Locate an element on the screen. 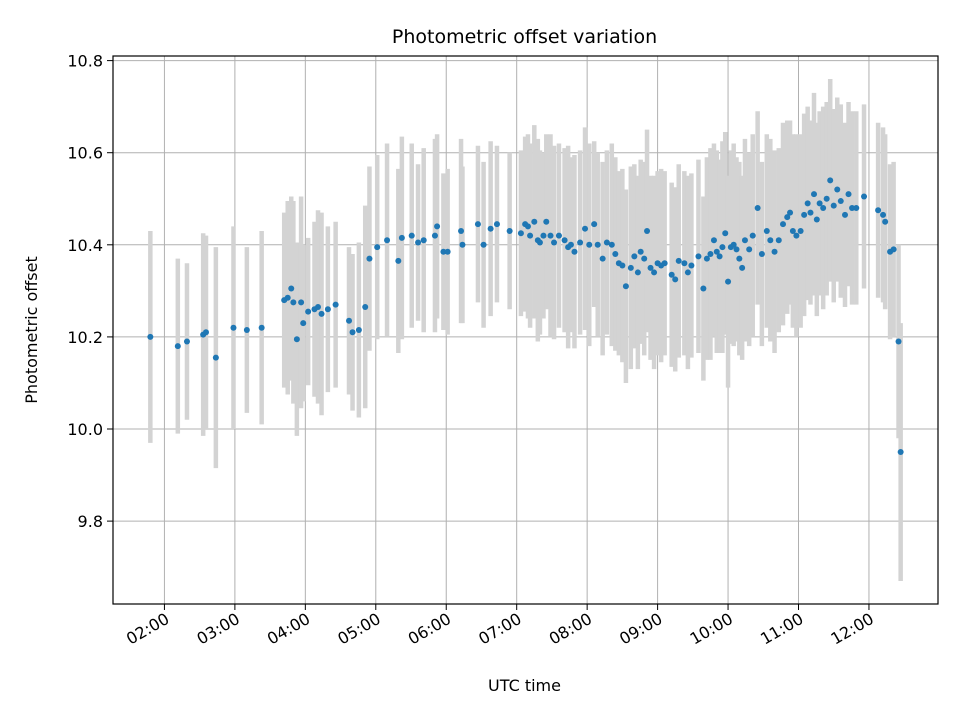 The width and height of the screenshot is (960, 720). y-tick-label: 10.6 is located at coordinates (85, 153).